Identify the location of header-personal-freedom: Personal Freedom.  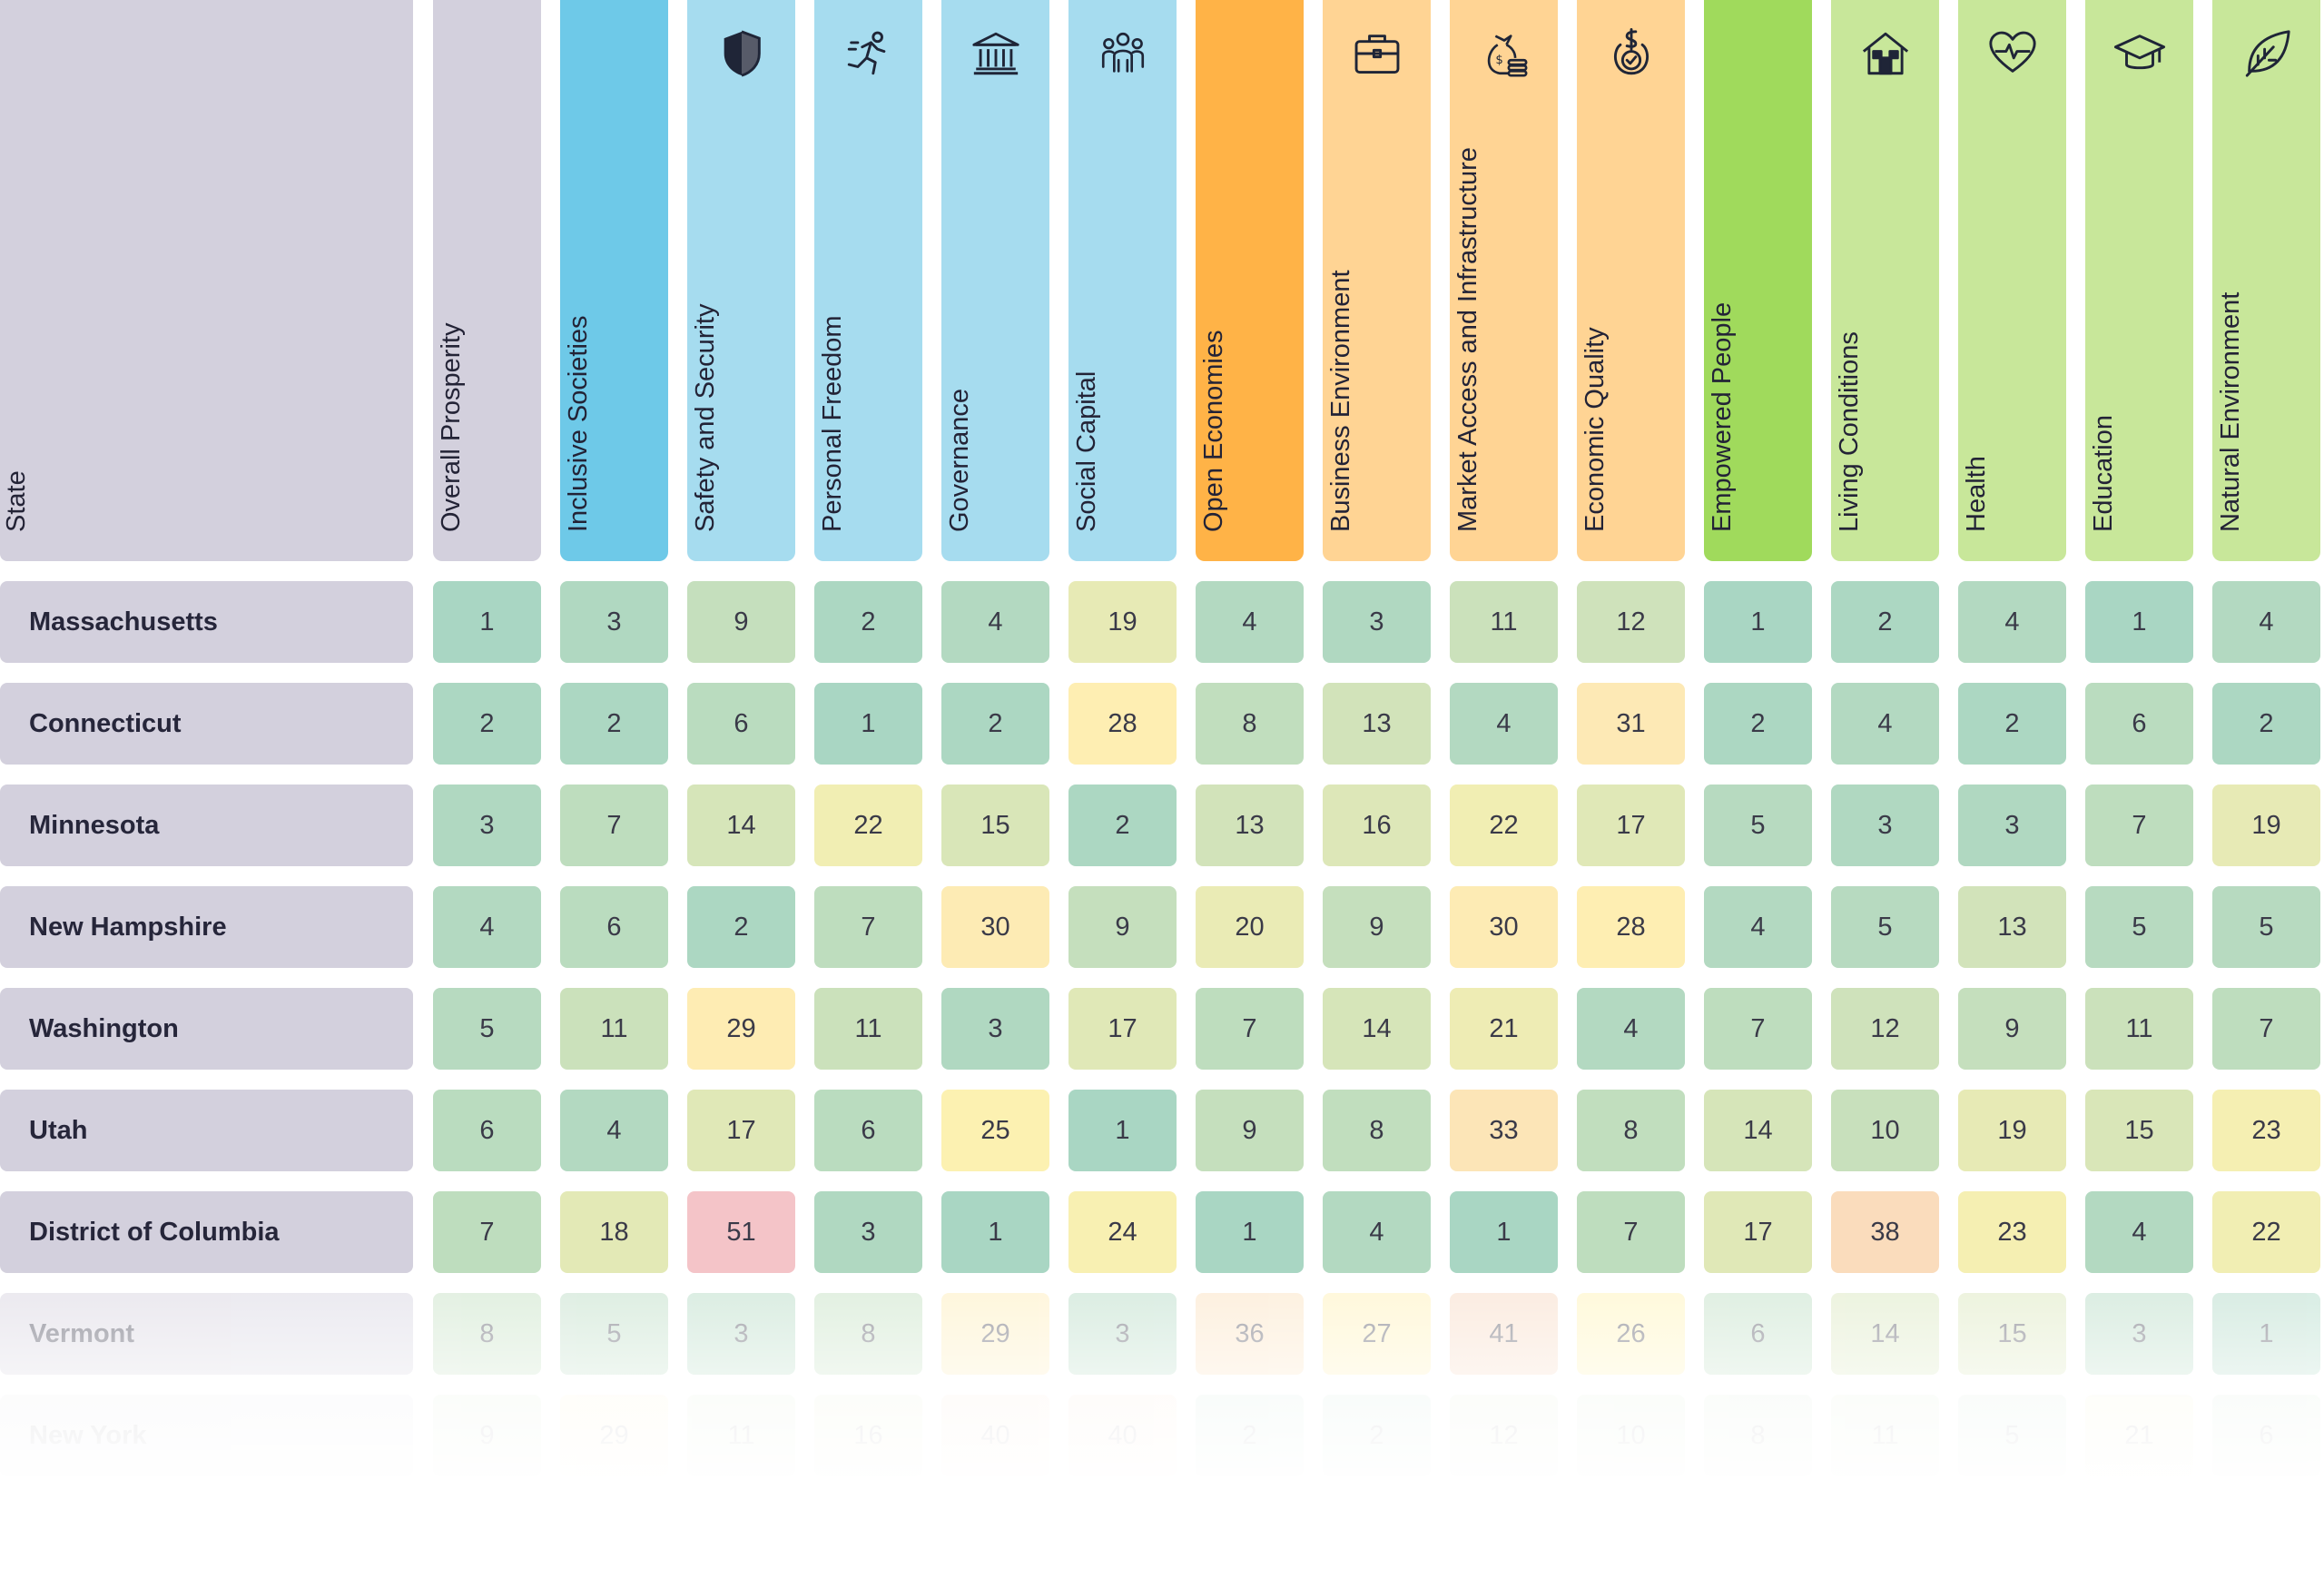
(868, 280).